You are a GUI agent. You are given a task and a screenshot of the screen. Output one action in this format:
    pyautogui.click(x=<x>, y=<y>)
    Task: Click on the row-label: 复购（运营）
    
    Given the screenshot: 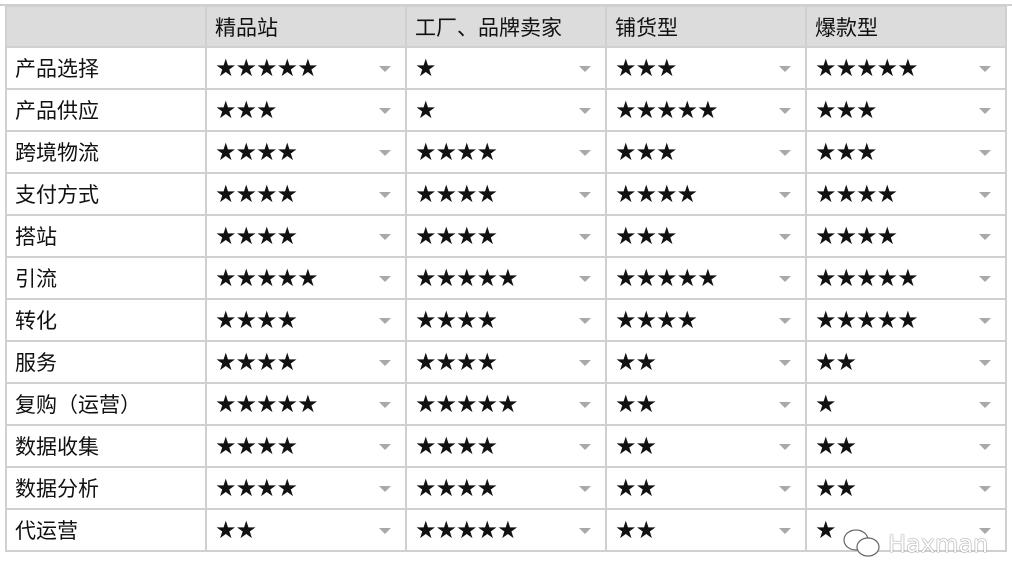 What is the action you would take?
    pyautogui.click(x=106, y=404)
    